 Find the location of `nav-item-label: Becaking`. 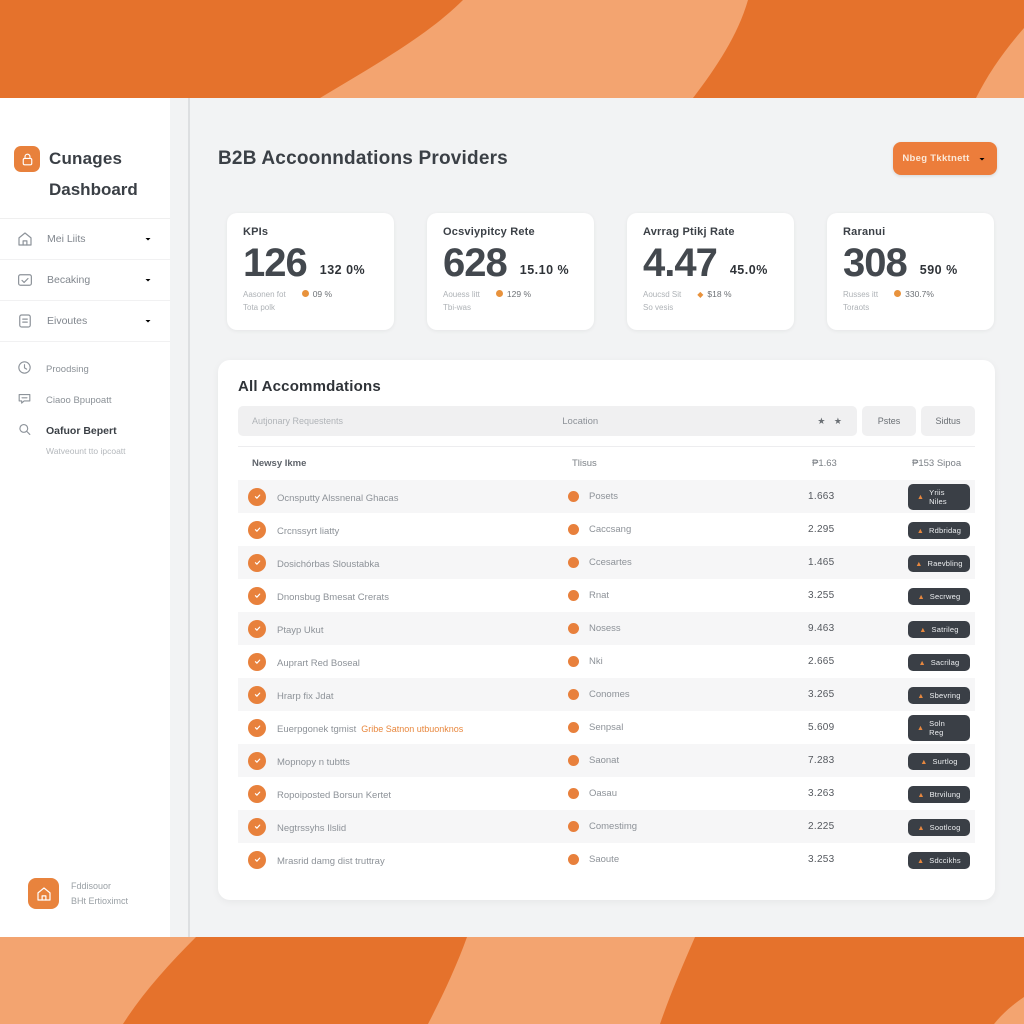

nav-item-label: Becaking is located at coordinates (69, 280).